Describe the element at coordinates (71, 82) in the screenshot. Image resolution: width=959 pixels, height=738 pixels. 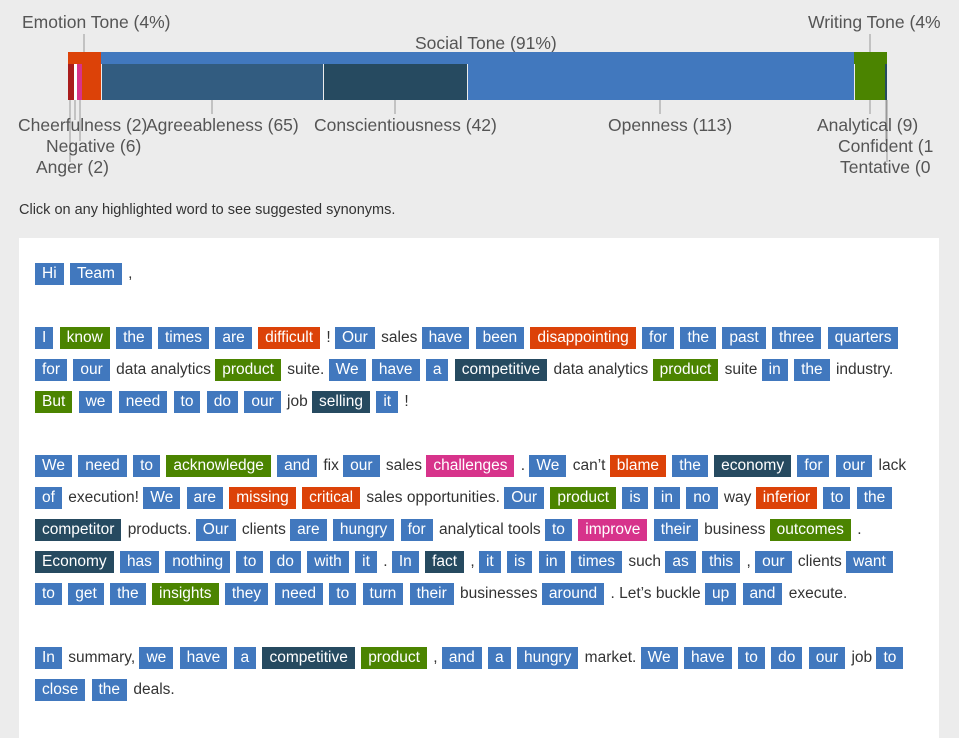
I see `anger-bar` at that location.